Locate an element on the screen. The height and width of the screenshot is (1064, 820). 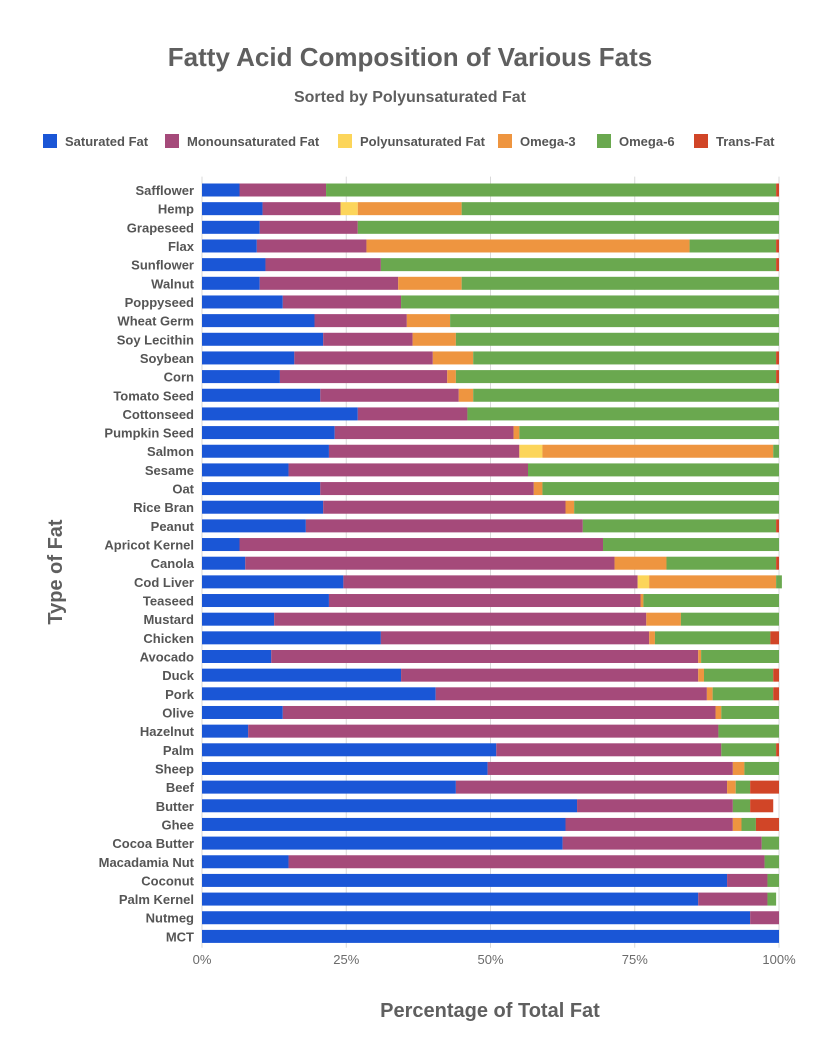
legend-swatch is located at coordinates (50, 141).